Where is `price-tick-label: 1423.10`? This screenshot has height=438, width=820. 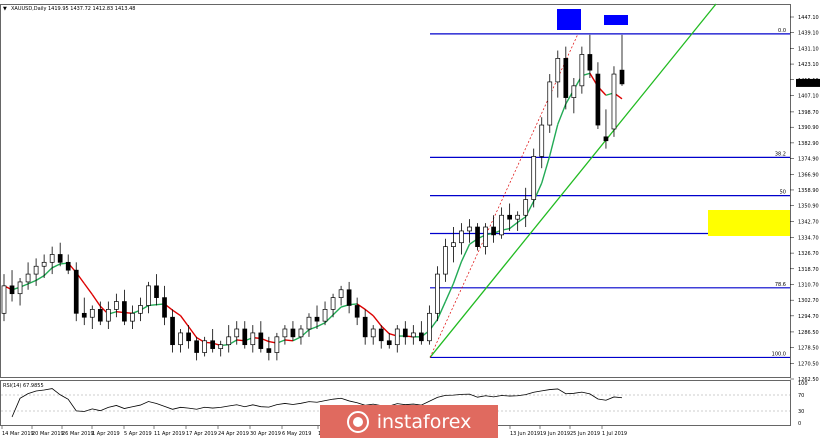
price-tick-label: 1423.10 is located at coordinates (808, 65).